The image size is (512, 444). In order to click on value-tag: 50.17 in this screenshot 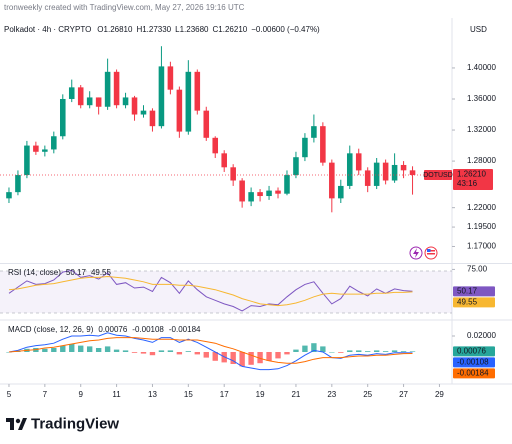, I will do `click(467, 290)`.